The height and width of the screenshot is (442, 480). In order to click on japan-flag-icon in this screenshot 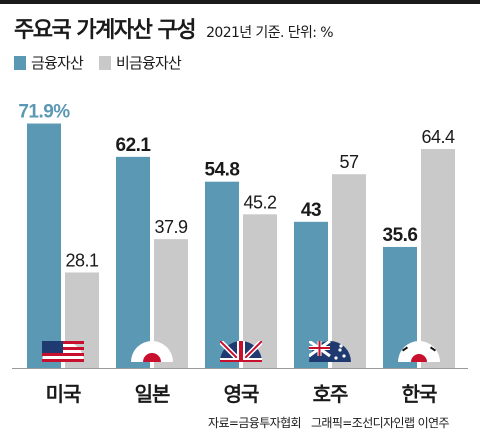, I will do `click(152, 351)`.